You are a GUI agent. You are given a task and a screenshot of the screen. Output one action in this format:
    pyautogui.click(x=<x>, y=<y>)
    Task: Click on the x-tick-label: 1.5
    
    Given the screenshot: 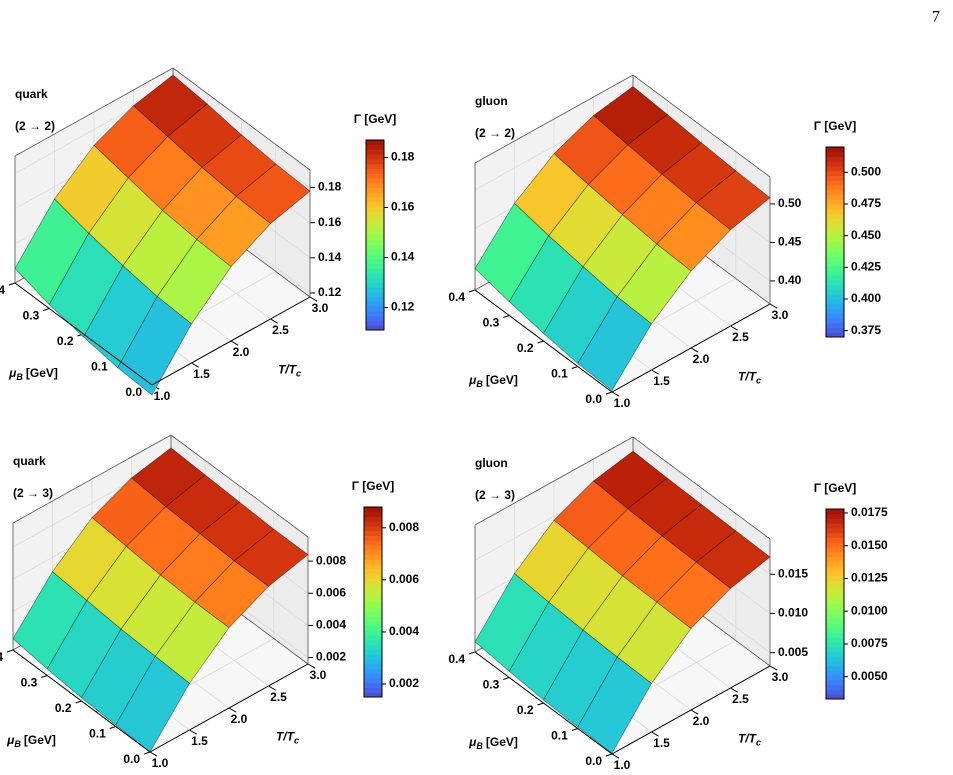 What is the action you would take?
    pyautogui.click(x=661, y=743)
    